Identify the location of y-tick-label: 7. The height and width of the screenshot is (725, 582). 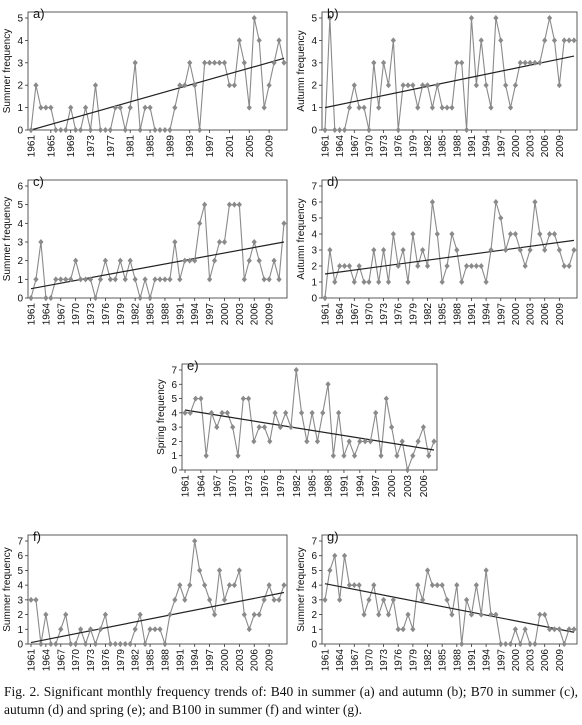
(314, 187).